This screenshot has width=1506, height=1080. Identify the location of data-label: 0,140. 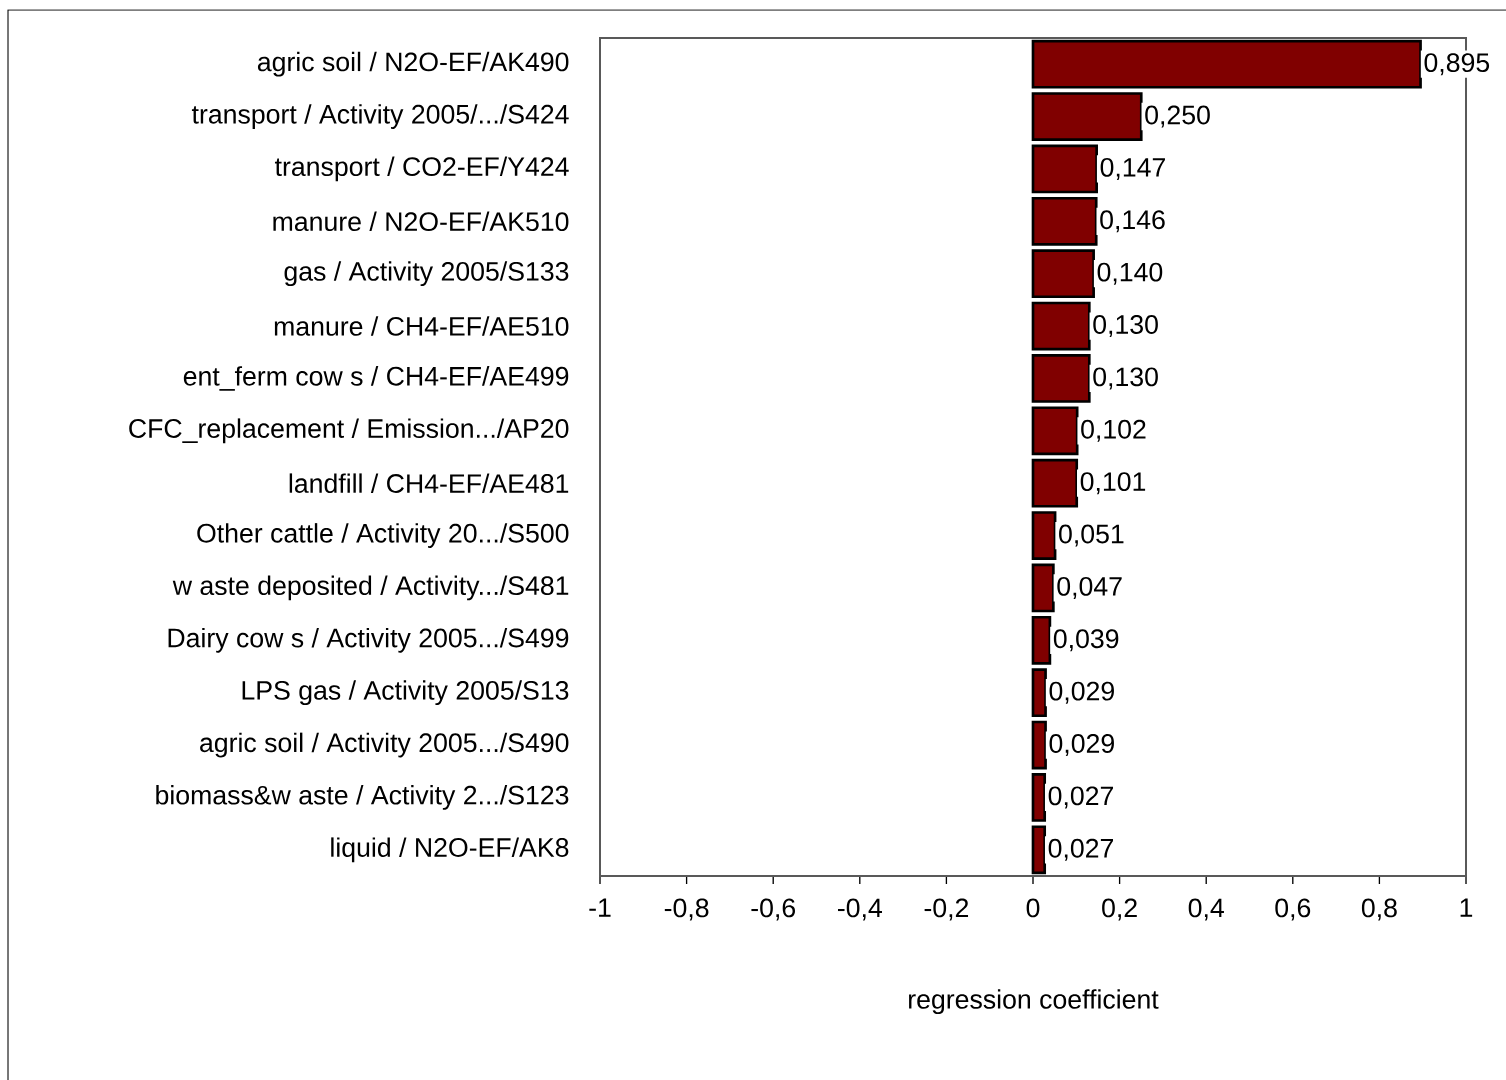
(1130, 273).